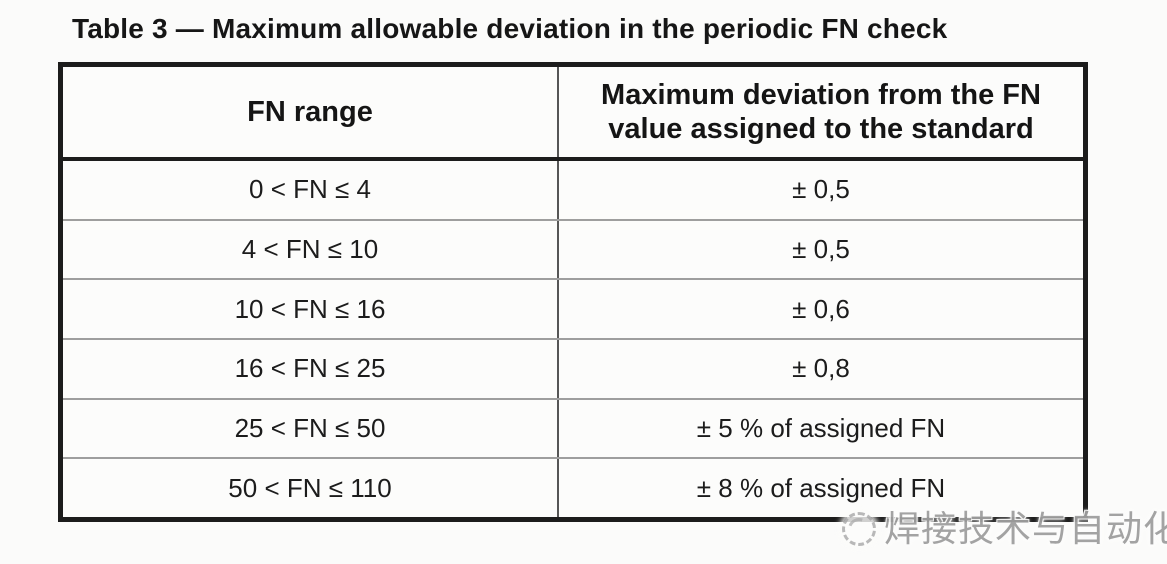  Describe the element at coordinates (1025, 528) in the screenshot. I see `watermark-text: 焊接技术与自动化` at that location.